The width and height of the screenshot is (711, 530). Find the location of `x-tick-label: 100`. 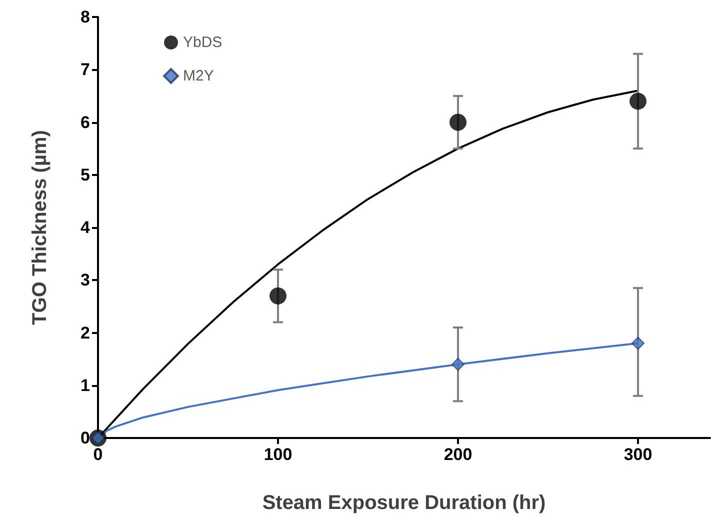

x-tick-label: 100 is located at coordinates (278, 454).